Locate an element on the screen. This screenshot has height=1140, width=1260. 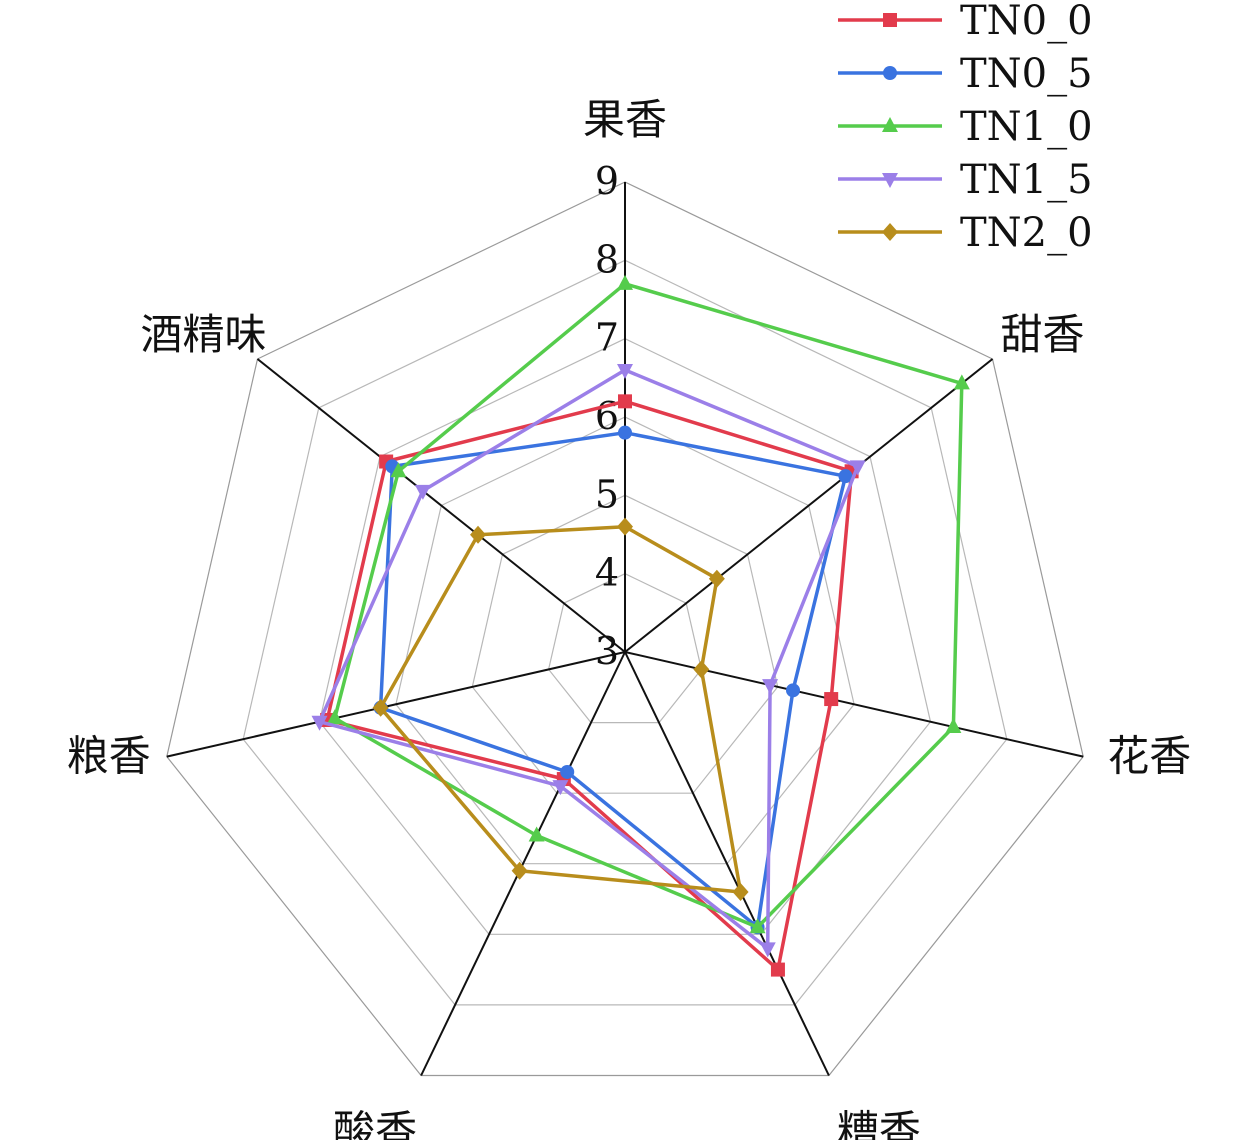
axis-label-2: 花香 is located at coordinates (1149, 756).